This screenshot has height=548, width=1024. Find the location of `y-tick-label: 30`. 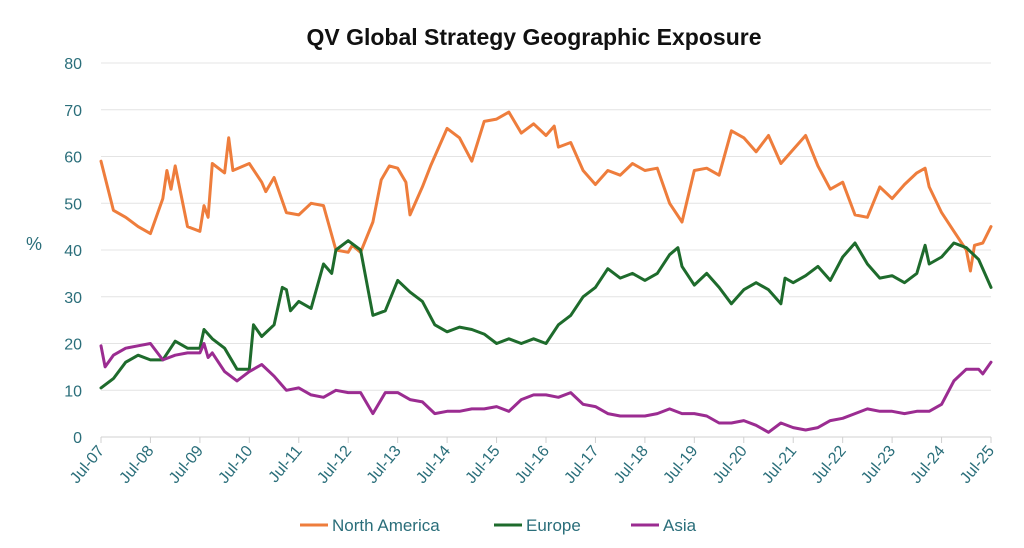

y-tick-label: 30 is located at coordinates (73, 298).